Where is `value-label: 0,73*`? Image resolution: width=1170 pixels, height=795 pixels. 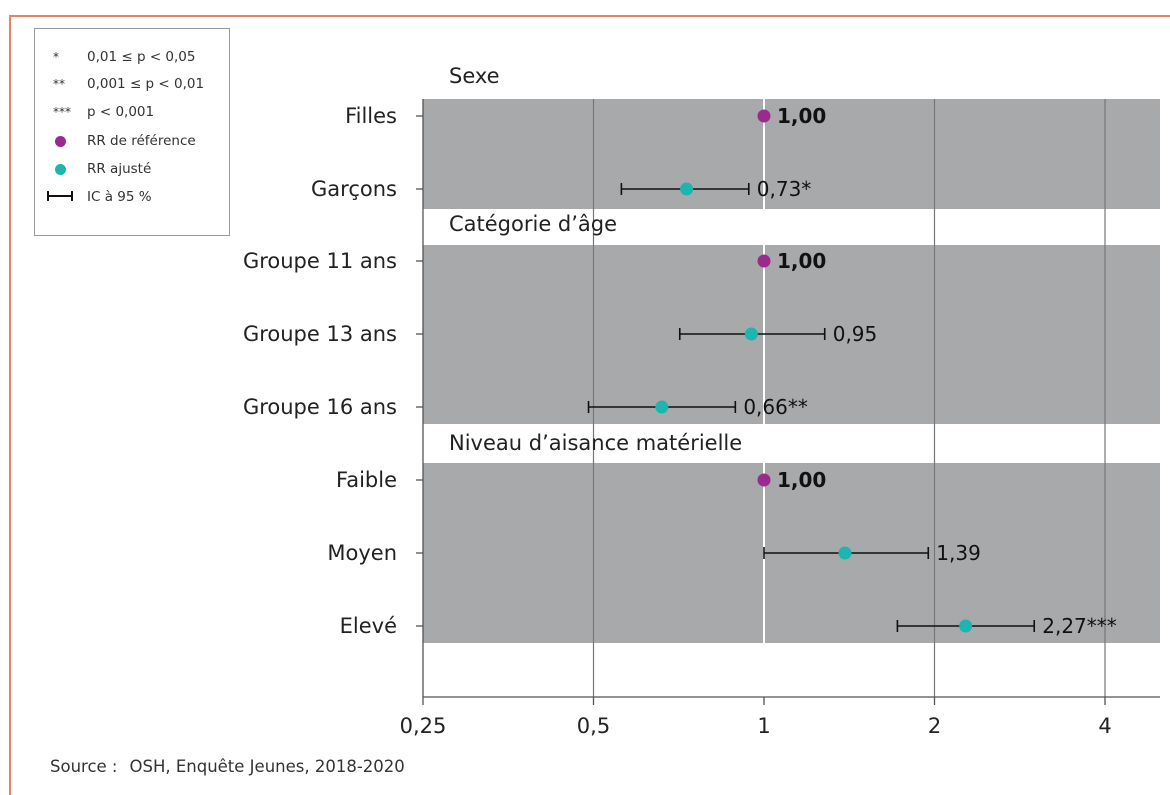
value-label: 0,73* is located at coordinates (784, 189).